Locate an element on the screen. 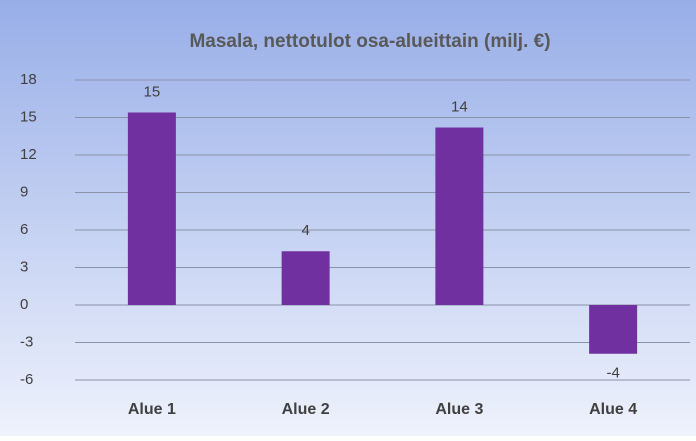 The width and height of the screenshot is (696, 441). y-tick-label: 12 is located at coordinates (28, 154).